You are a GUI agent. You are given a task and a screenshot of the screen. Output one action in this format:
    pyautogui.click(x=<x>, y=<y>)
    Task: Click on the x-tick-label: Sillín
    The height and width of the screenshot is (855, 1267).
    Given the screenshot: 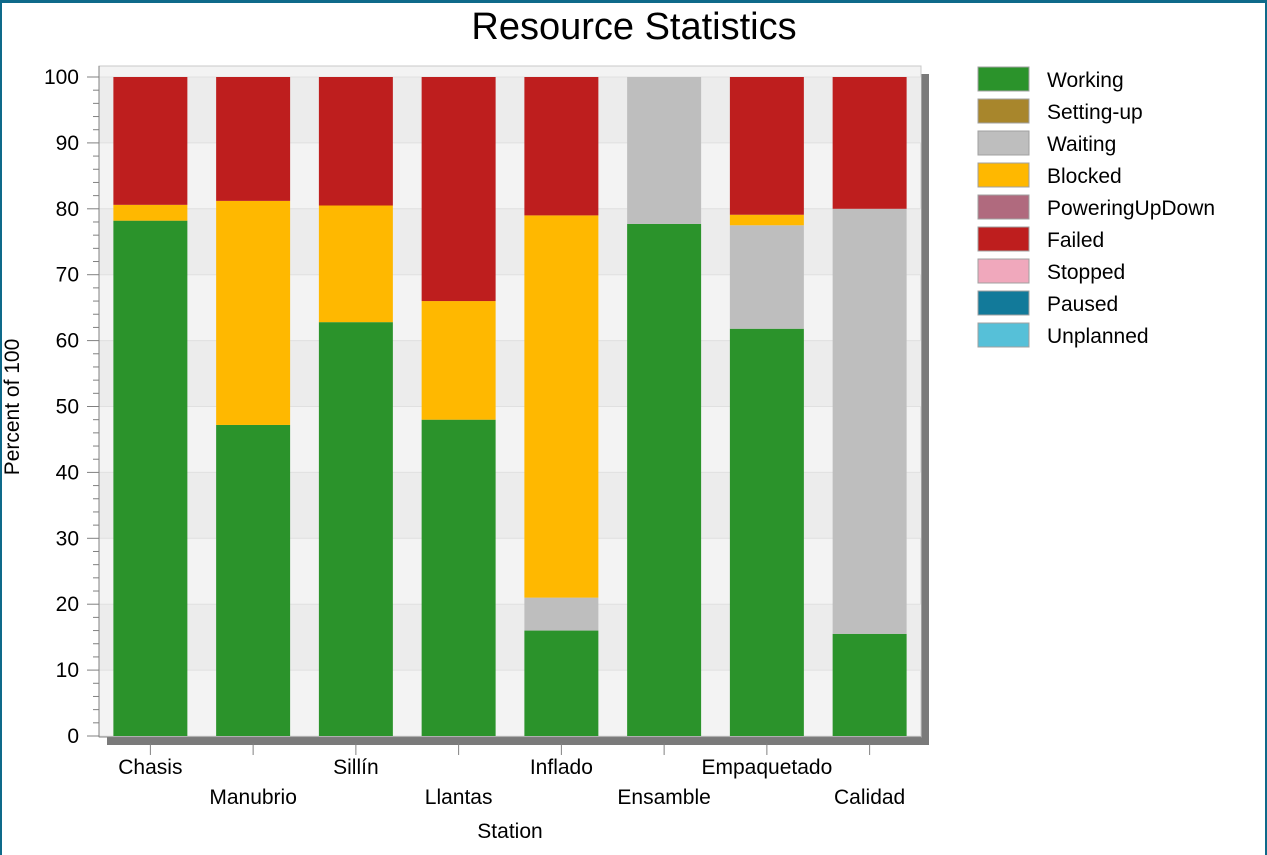 What is the action you would take?
    pyautogui.click(x=356, y=767)
    